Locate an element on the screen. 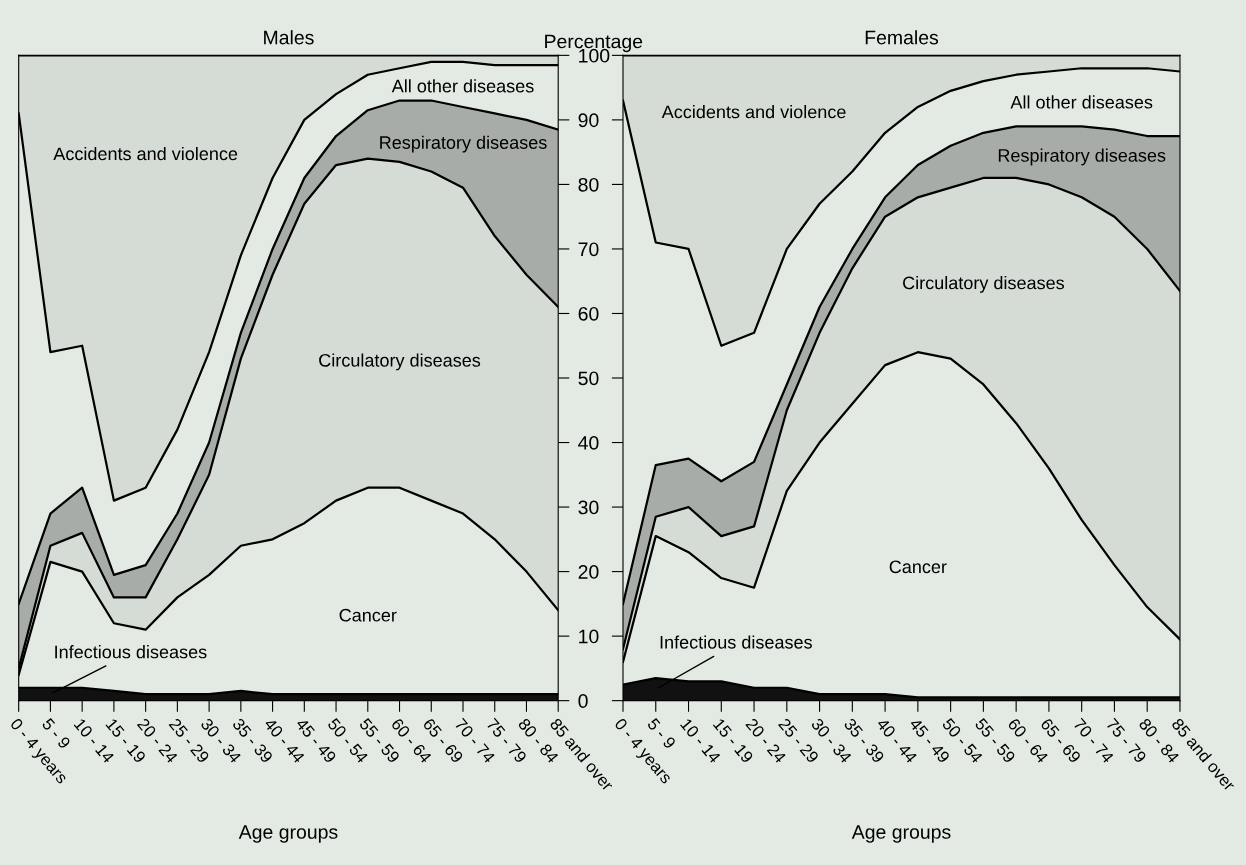 The width and height of the screenshot is (1246, 865). chart-title: Males is located at coordinates (289, 37).